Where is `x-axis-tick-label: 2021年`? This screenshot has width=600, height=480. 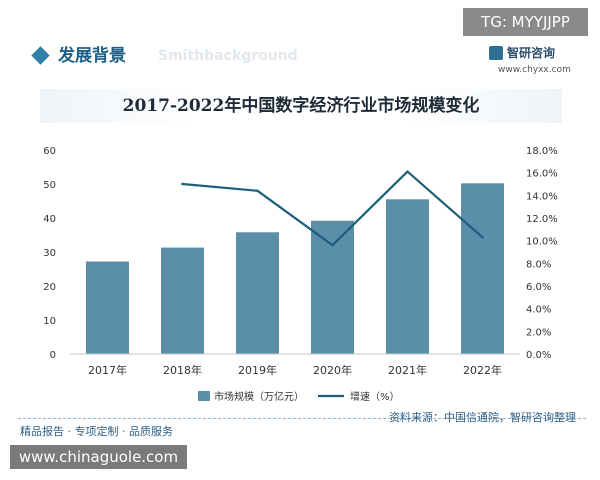
x-axis-tick-label: 2021年 is located at coordinates (407, 370).